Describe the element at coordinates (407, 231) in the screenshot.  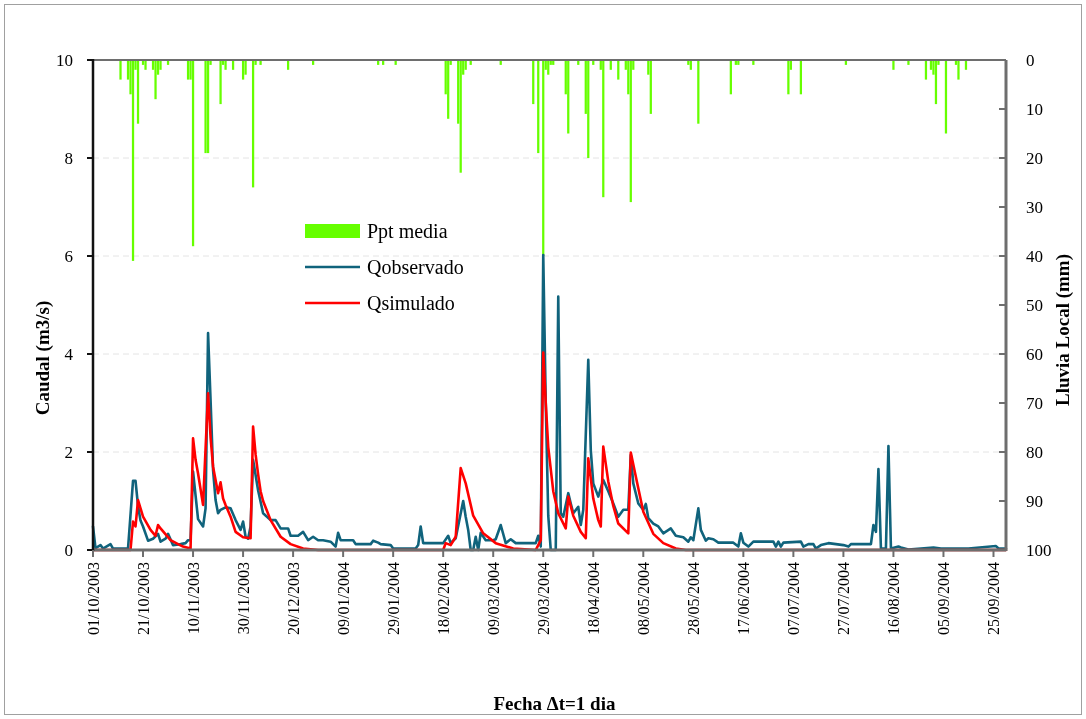
I see `legend-label: Ppt media` at that location.